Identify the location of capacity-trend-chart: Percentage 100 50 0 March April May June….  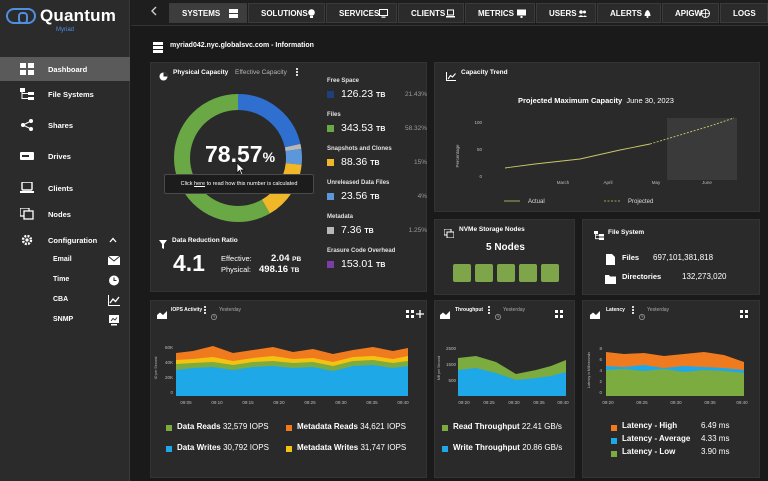
(598, 158).